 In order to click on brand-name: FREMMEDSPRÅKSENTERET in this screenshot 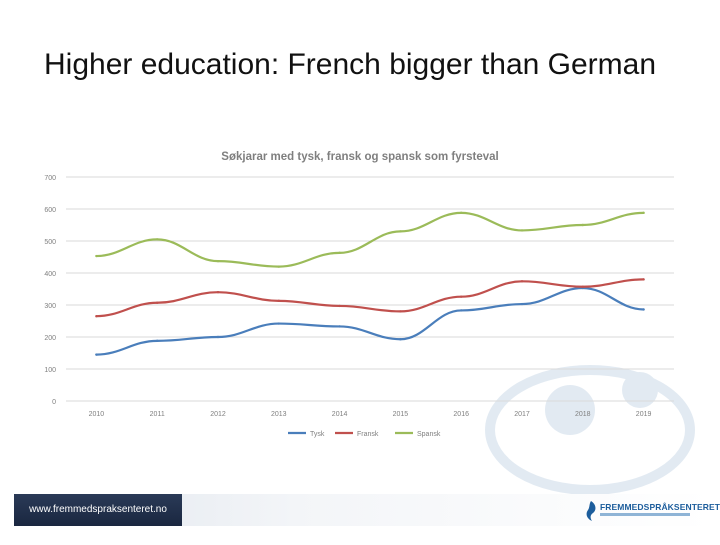, I will do `click(660, 507)`.